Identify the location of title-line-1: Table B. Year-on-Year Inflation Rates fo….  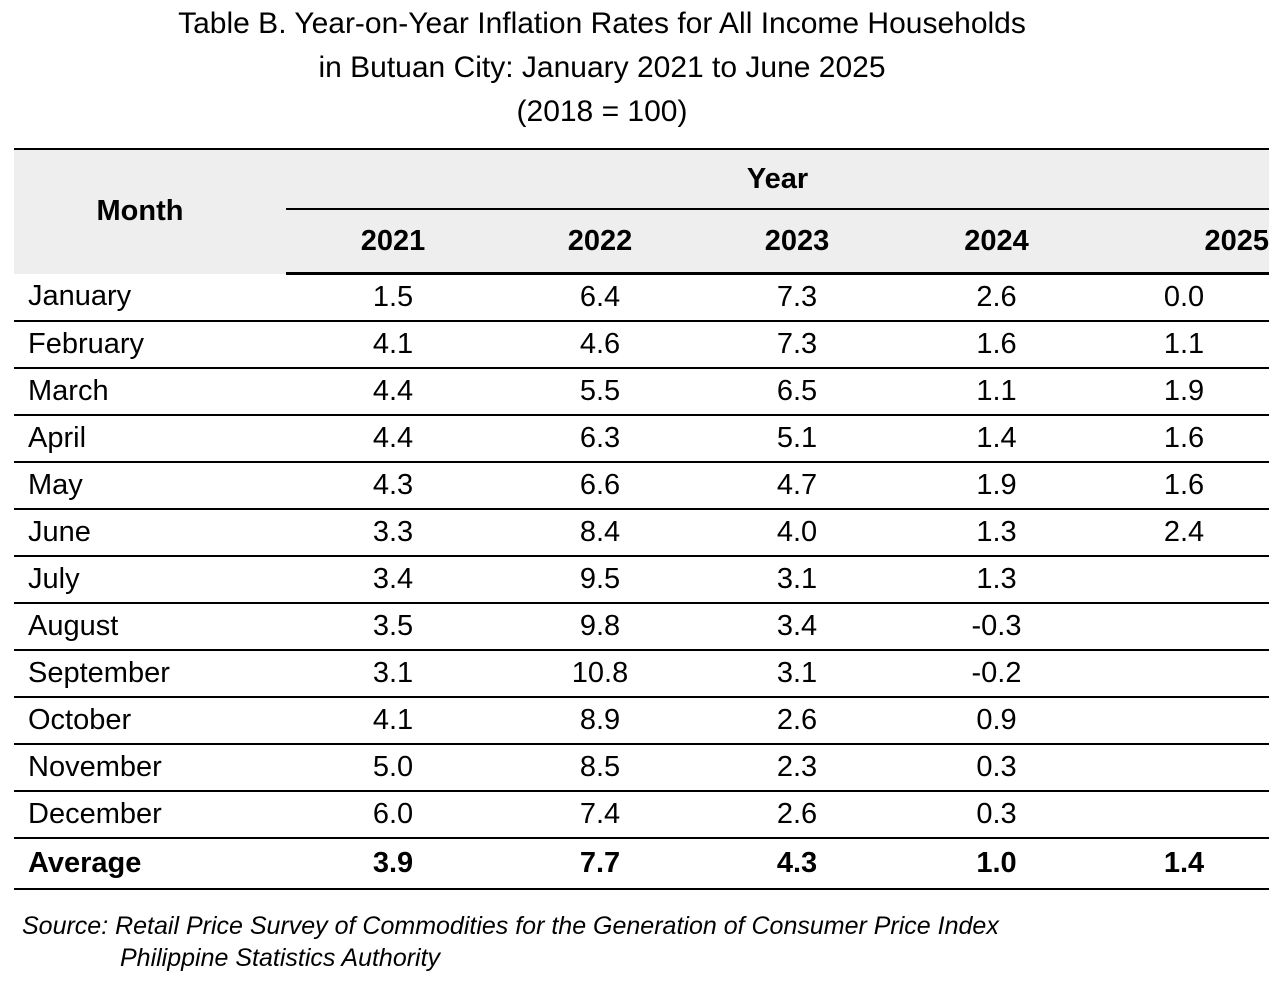
(602, 23).